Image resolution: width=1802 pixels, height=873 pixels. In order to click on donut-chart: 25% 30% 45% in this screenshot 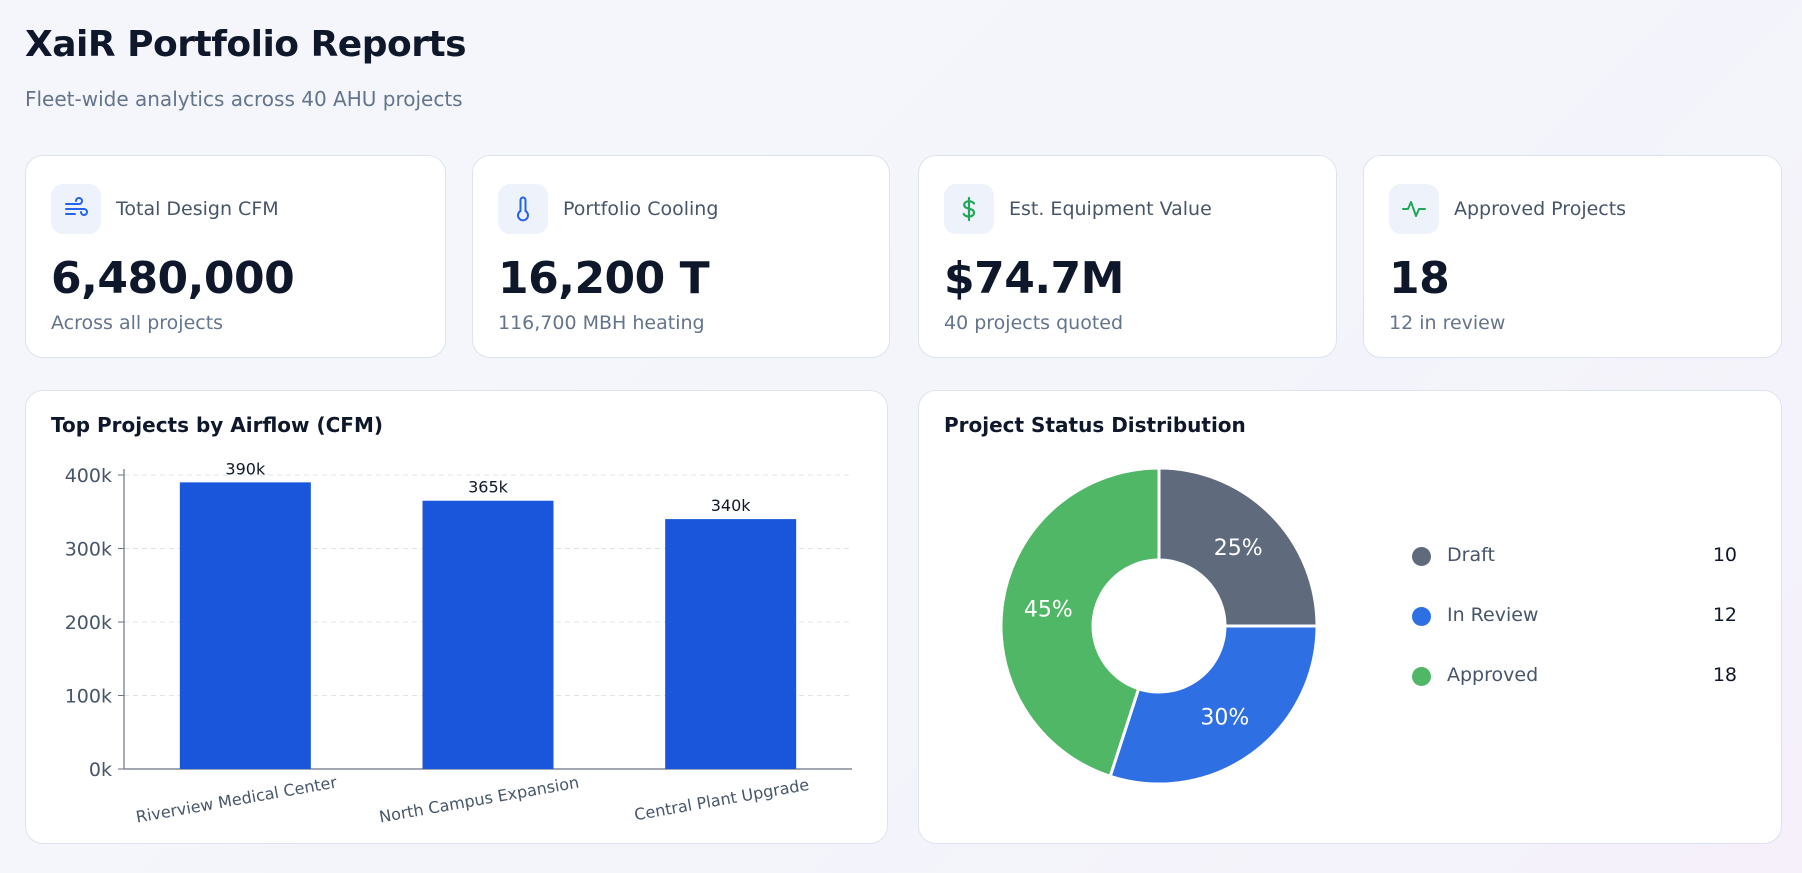, I will do `click(1159, 626)`.